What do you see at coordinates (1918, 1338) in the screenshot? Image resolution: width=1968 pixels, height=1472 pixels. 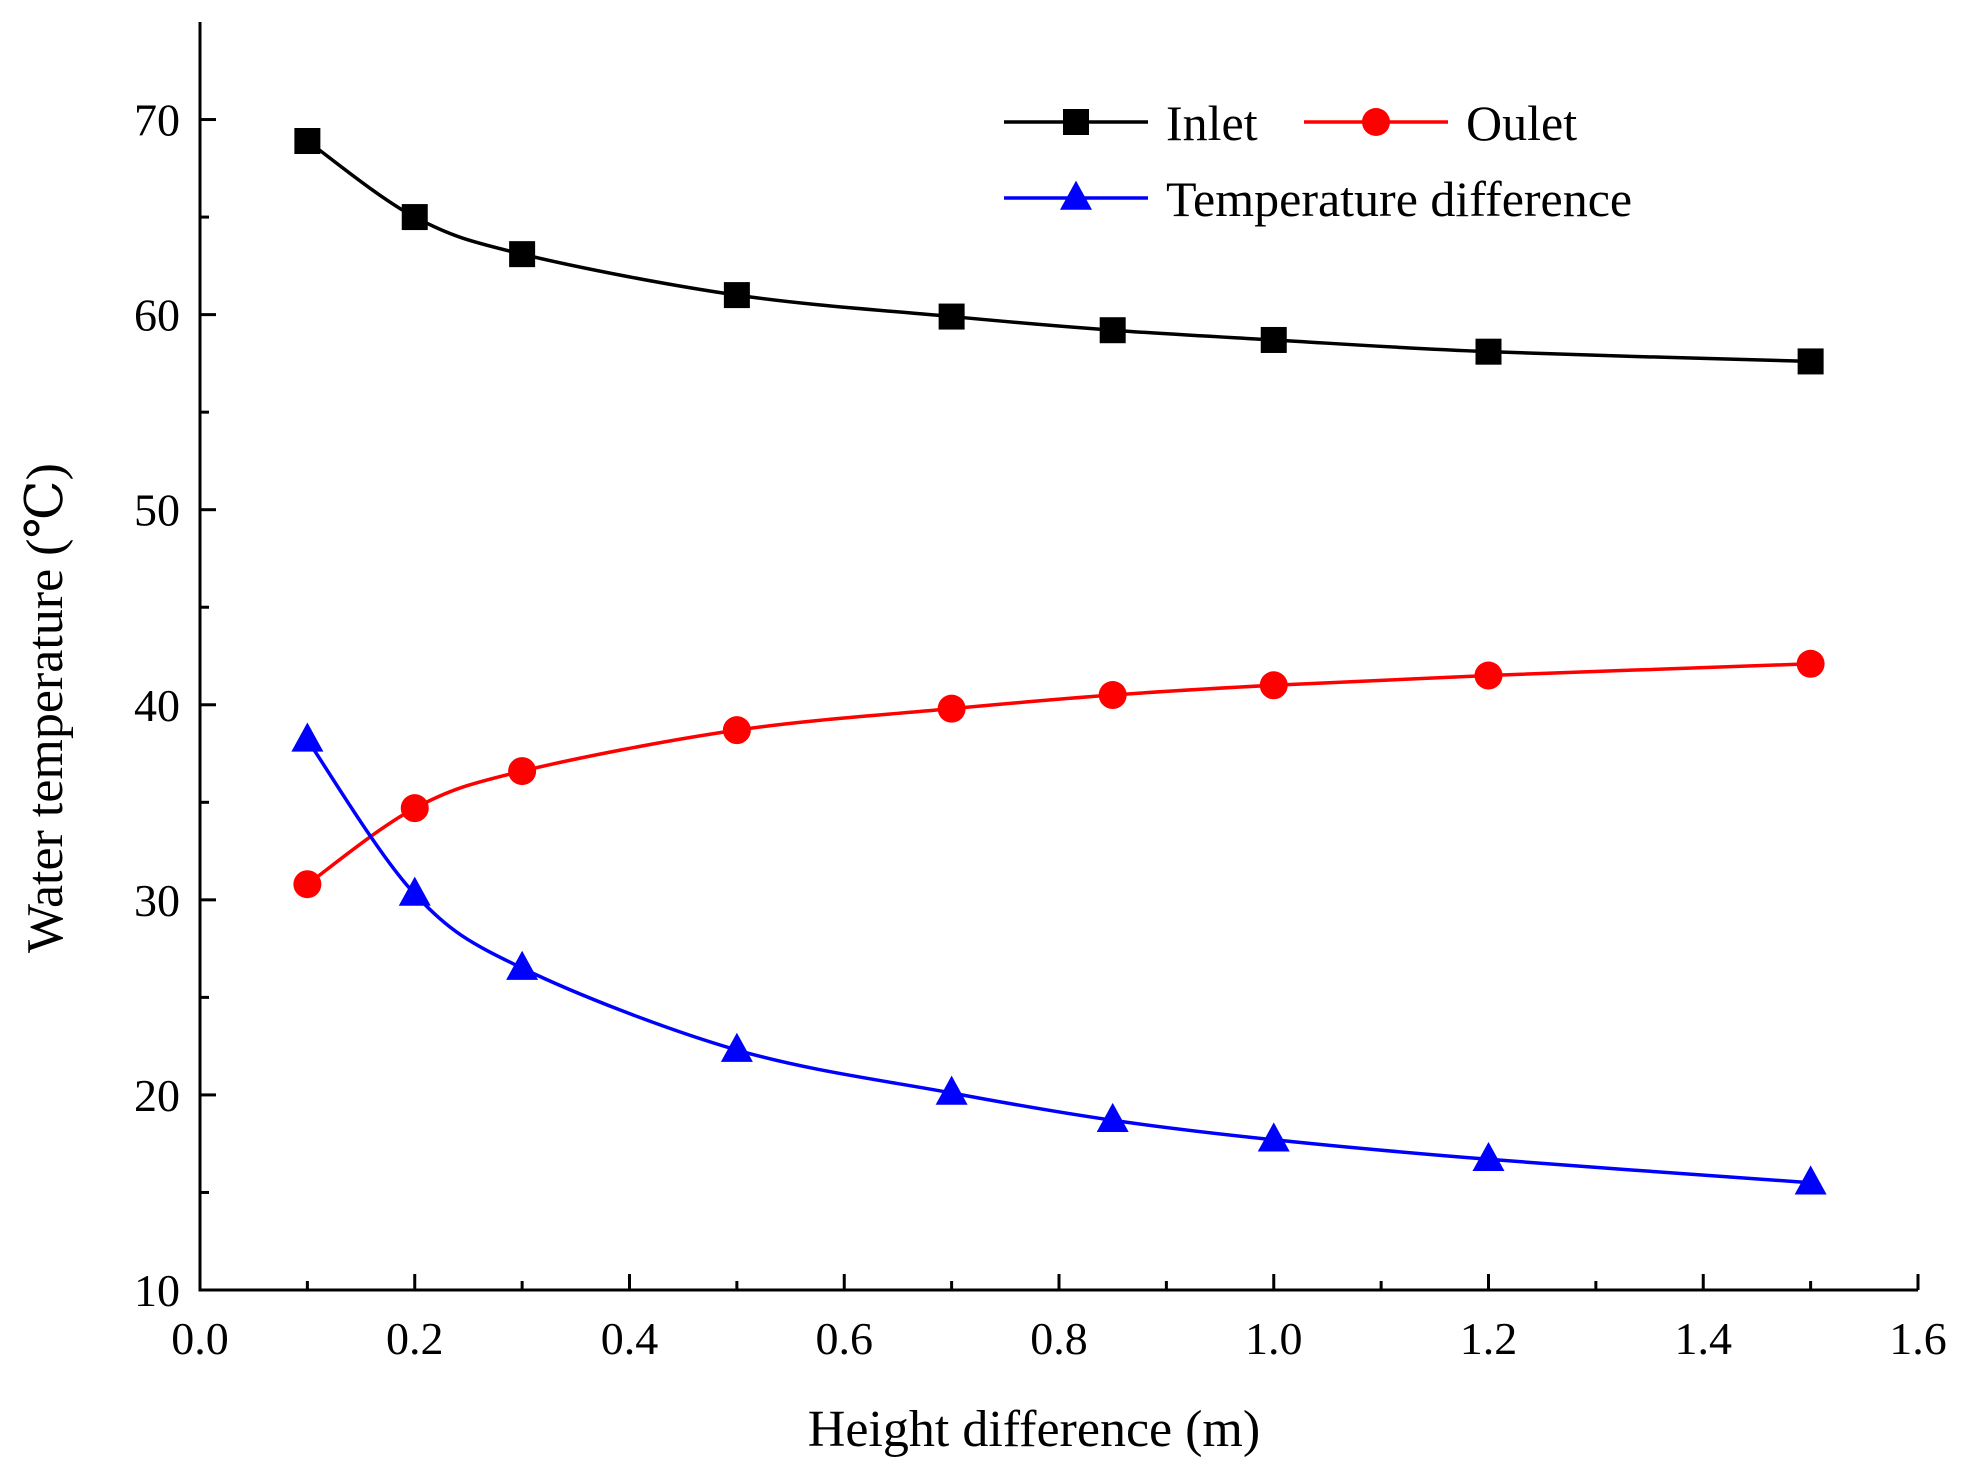 I see `x-tick-label: 1.6` at bounding box center [1918, 1338].